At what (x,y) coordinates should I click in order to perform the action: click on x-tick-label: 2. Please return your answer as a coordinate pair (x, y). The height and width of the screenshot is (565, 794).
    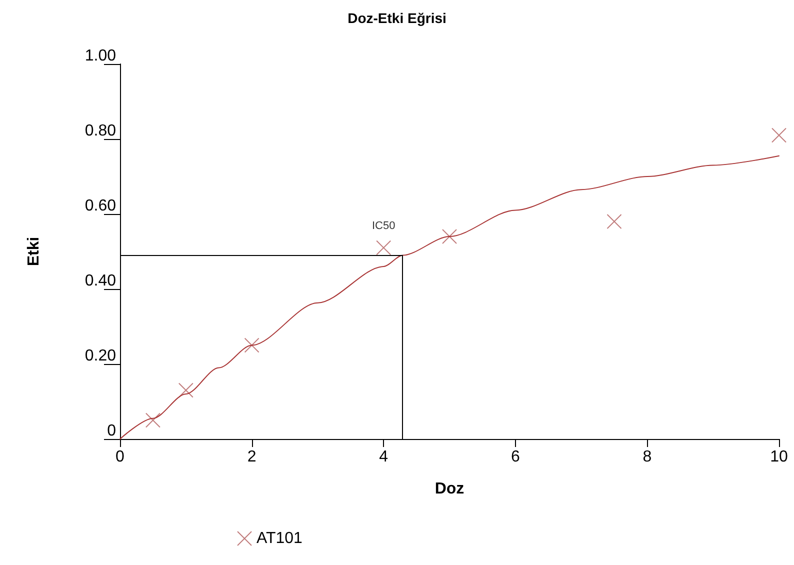
    Looking at the image, I should click on (251, 457).